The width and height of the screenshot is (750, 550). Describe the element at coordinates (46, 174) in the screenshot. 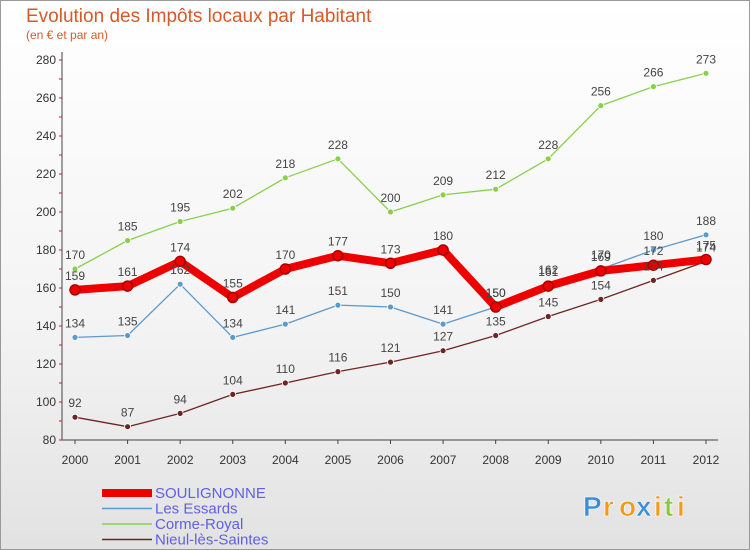

I see `y-tick-label: 220` at that location.